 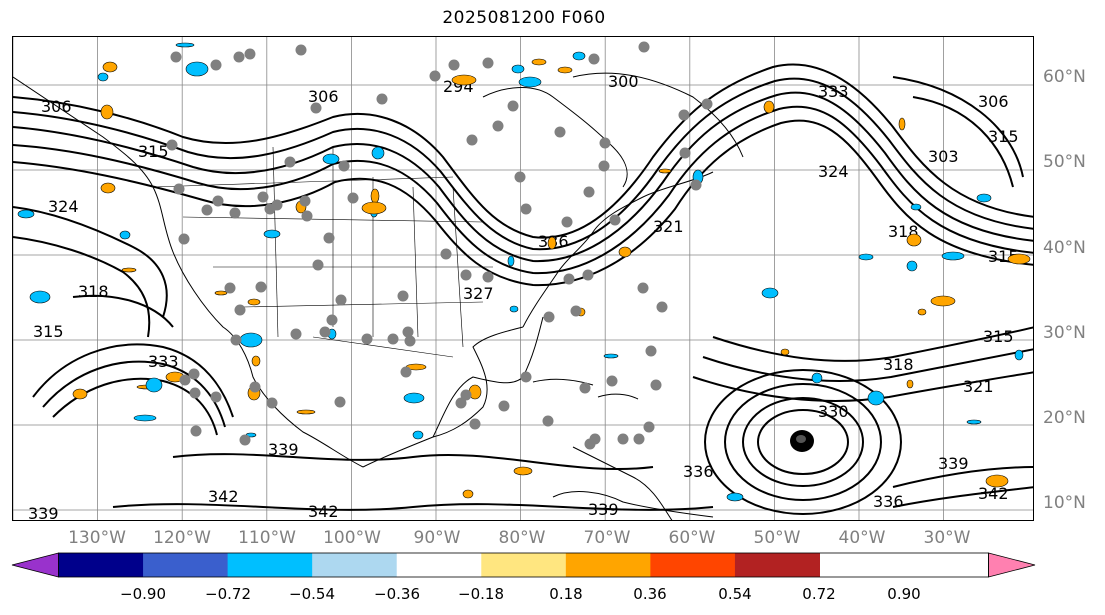 I want to click on contour-label: 342, so click(x=223, y=496).